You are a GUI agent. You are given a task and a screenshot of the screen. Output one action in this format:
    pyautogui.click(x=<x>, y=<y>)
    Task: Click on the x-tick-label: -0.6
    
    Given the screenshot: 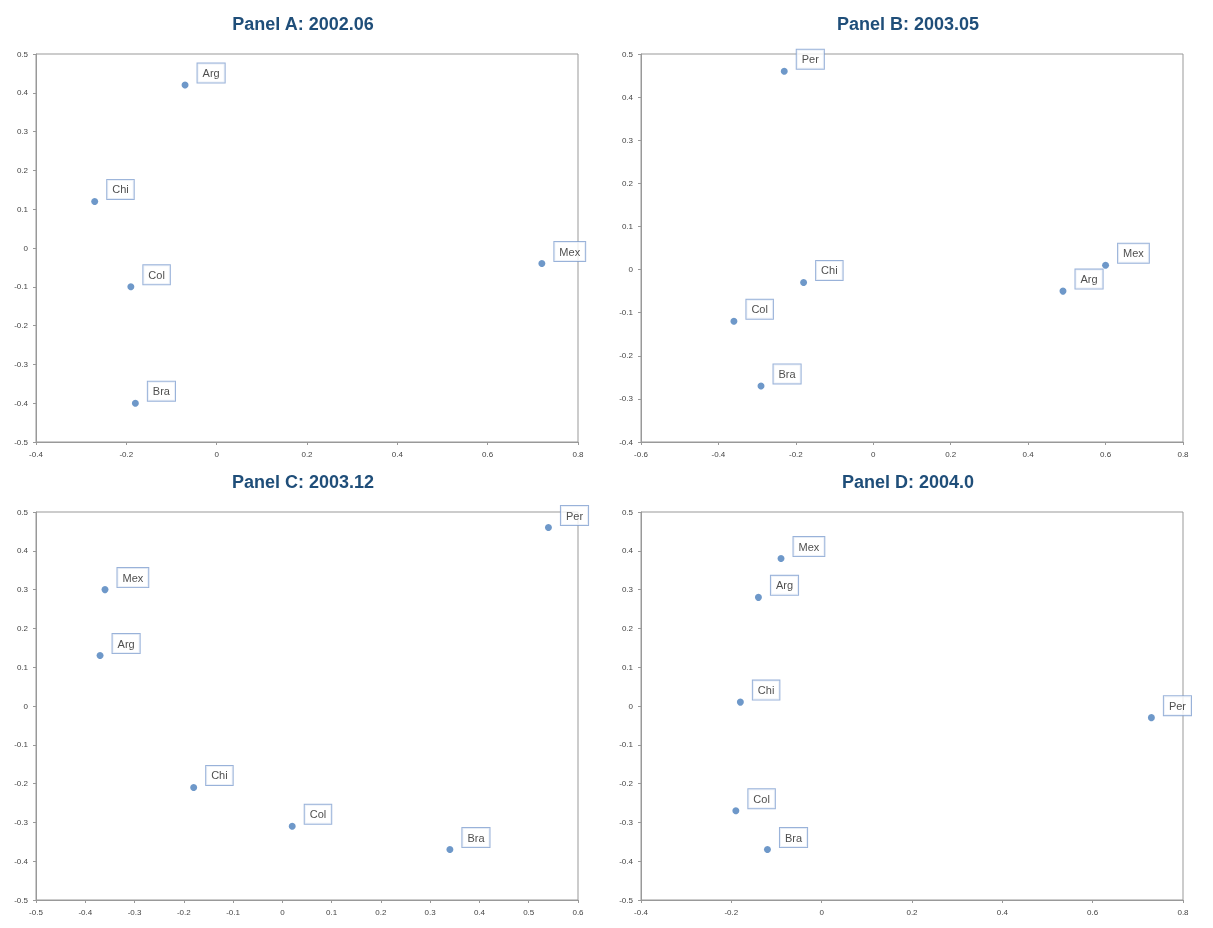 What is the action you would take?
    pyautogui.click(x=641, y=454)
    